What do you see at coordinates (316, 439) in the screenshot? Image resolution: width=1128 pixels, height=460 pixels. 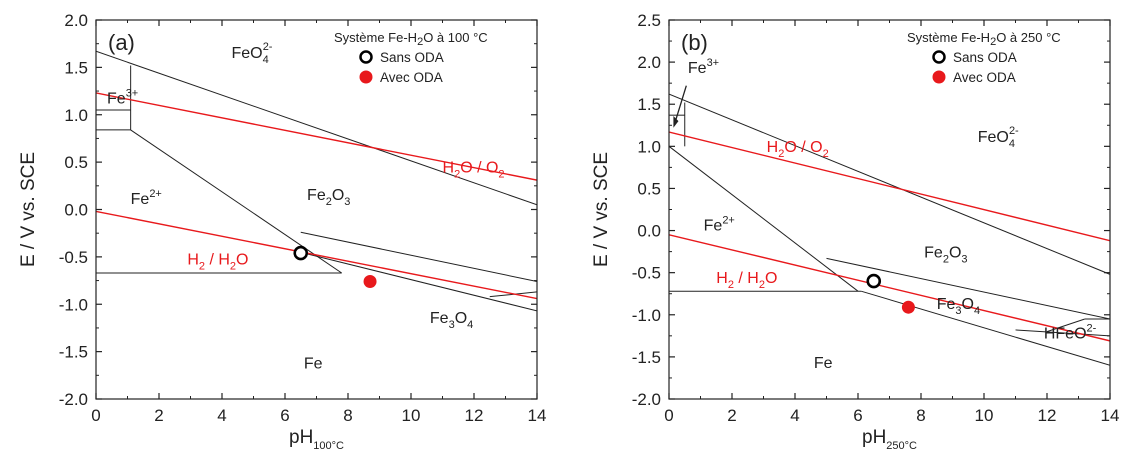 I see `x-axis-label: pH100°C` at bounding box center [316, 439].